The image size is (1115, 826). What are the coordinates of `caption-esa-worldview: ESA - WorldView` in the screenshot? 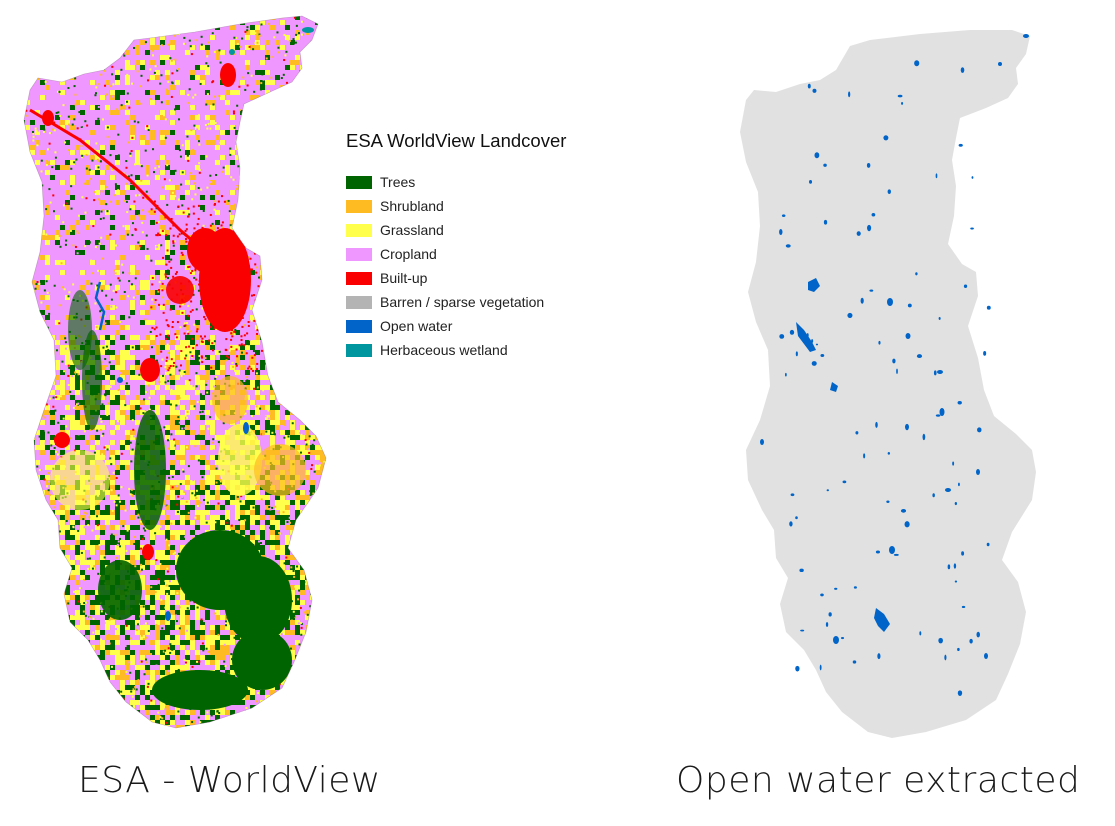 It's located at (229, 780).